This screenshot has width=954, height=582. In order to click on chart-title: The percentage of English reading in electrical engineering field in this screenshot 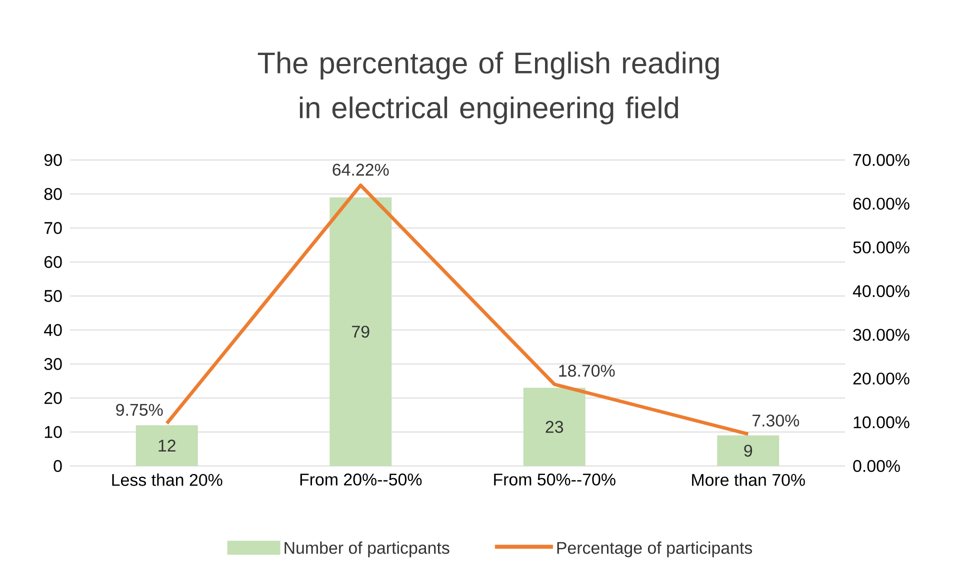, I will do `click(488, 88)`.